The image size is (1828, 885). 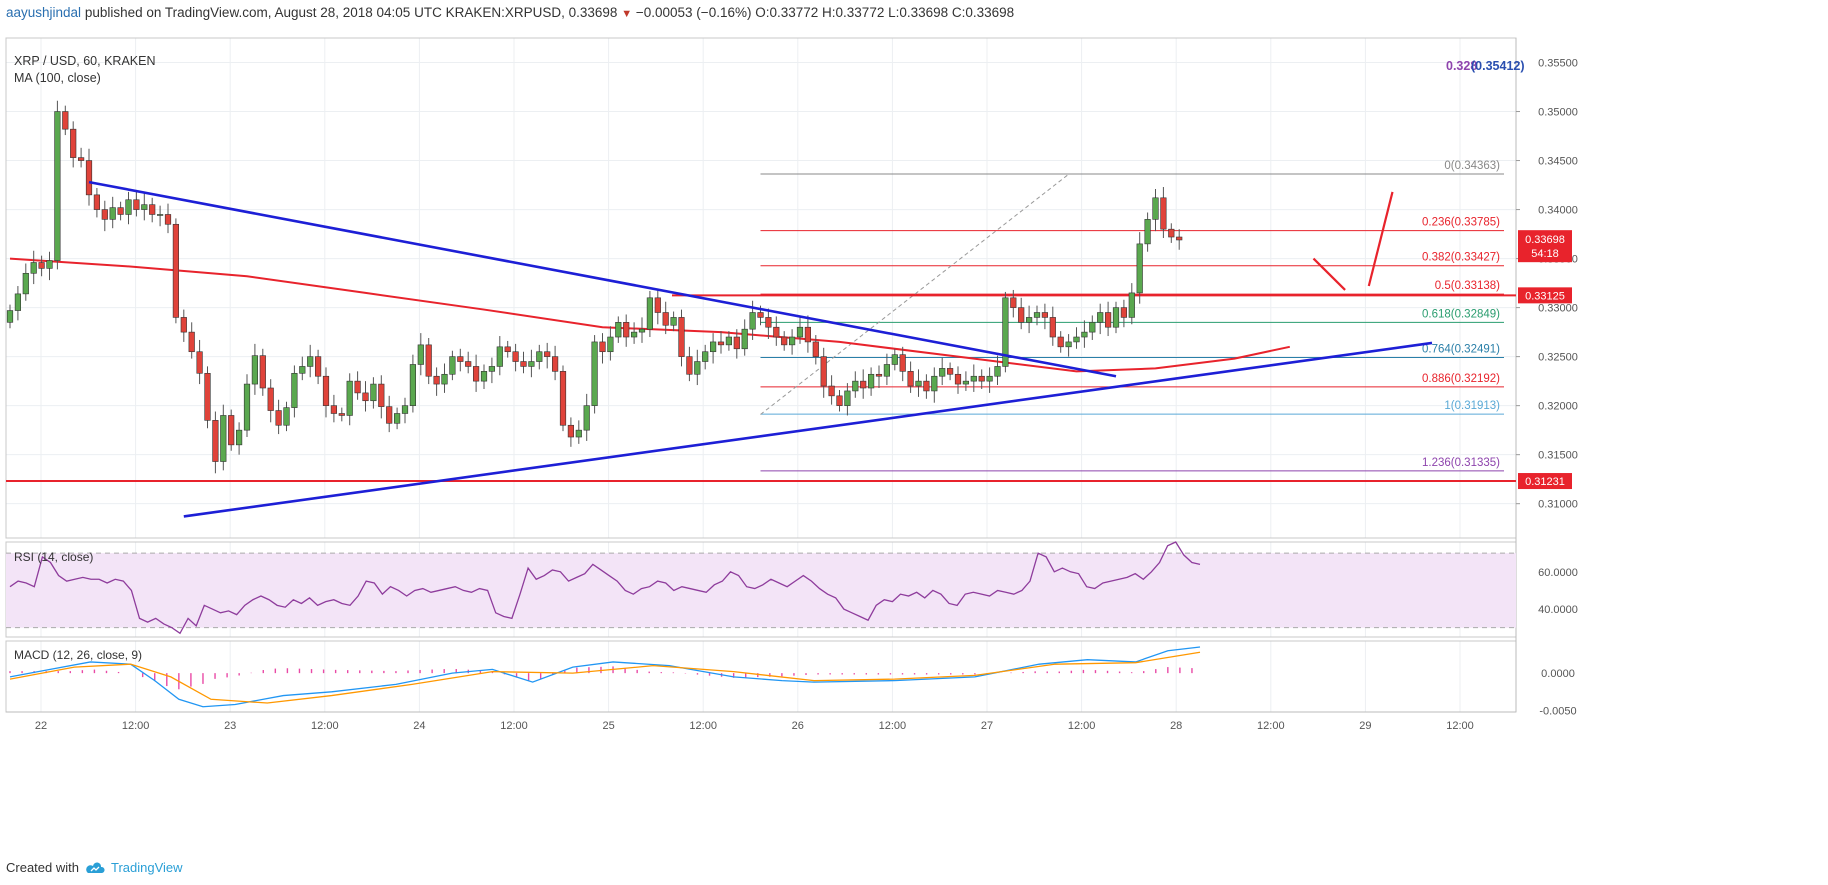 What do you see at coordinates (85, 61) in the screenshot?
I see `chart-title: XRP / USD, 60, KRAKEN` at bounding box center [85, 61].